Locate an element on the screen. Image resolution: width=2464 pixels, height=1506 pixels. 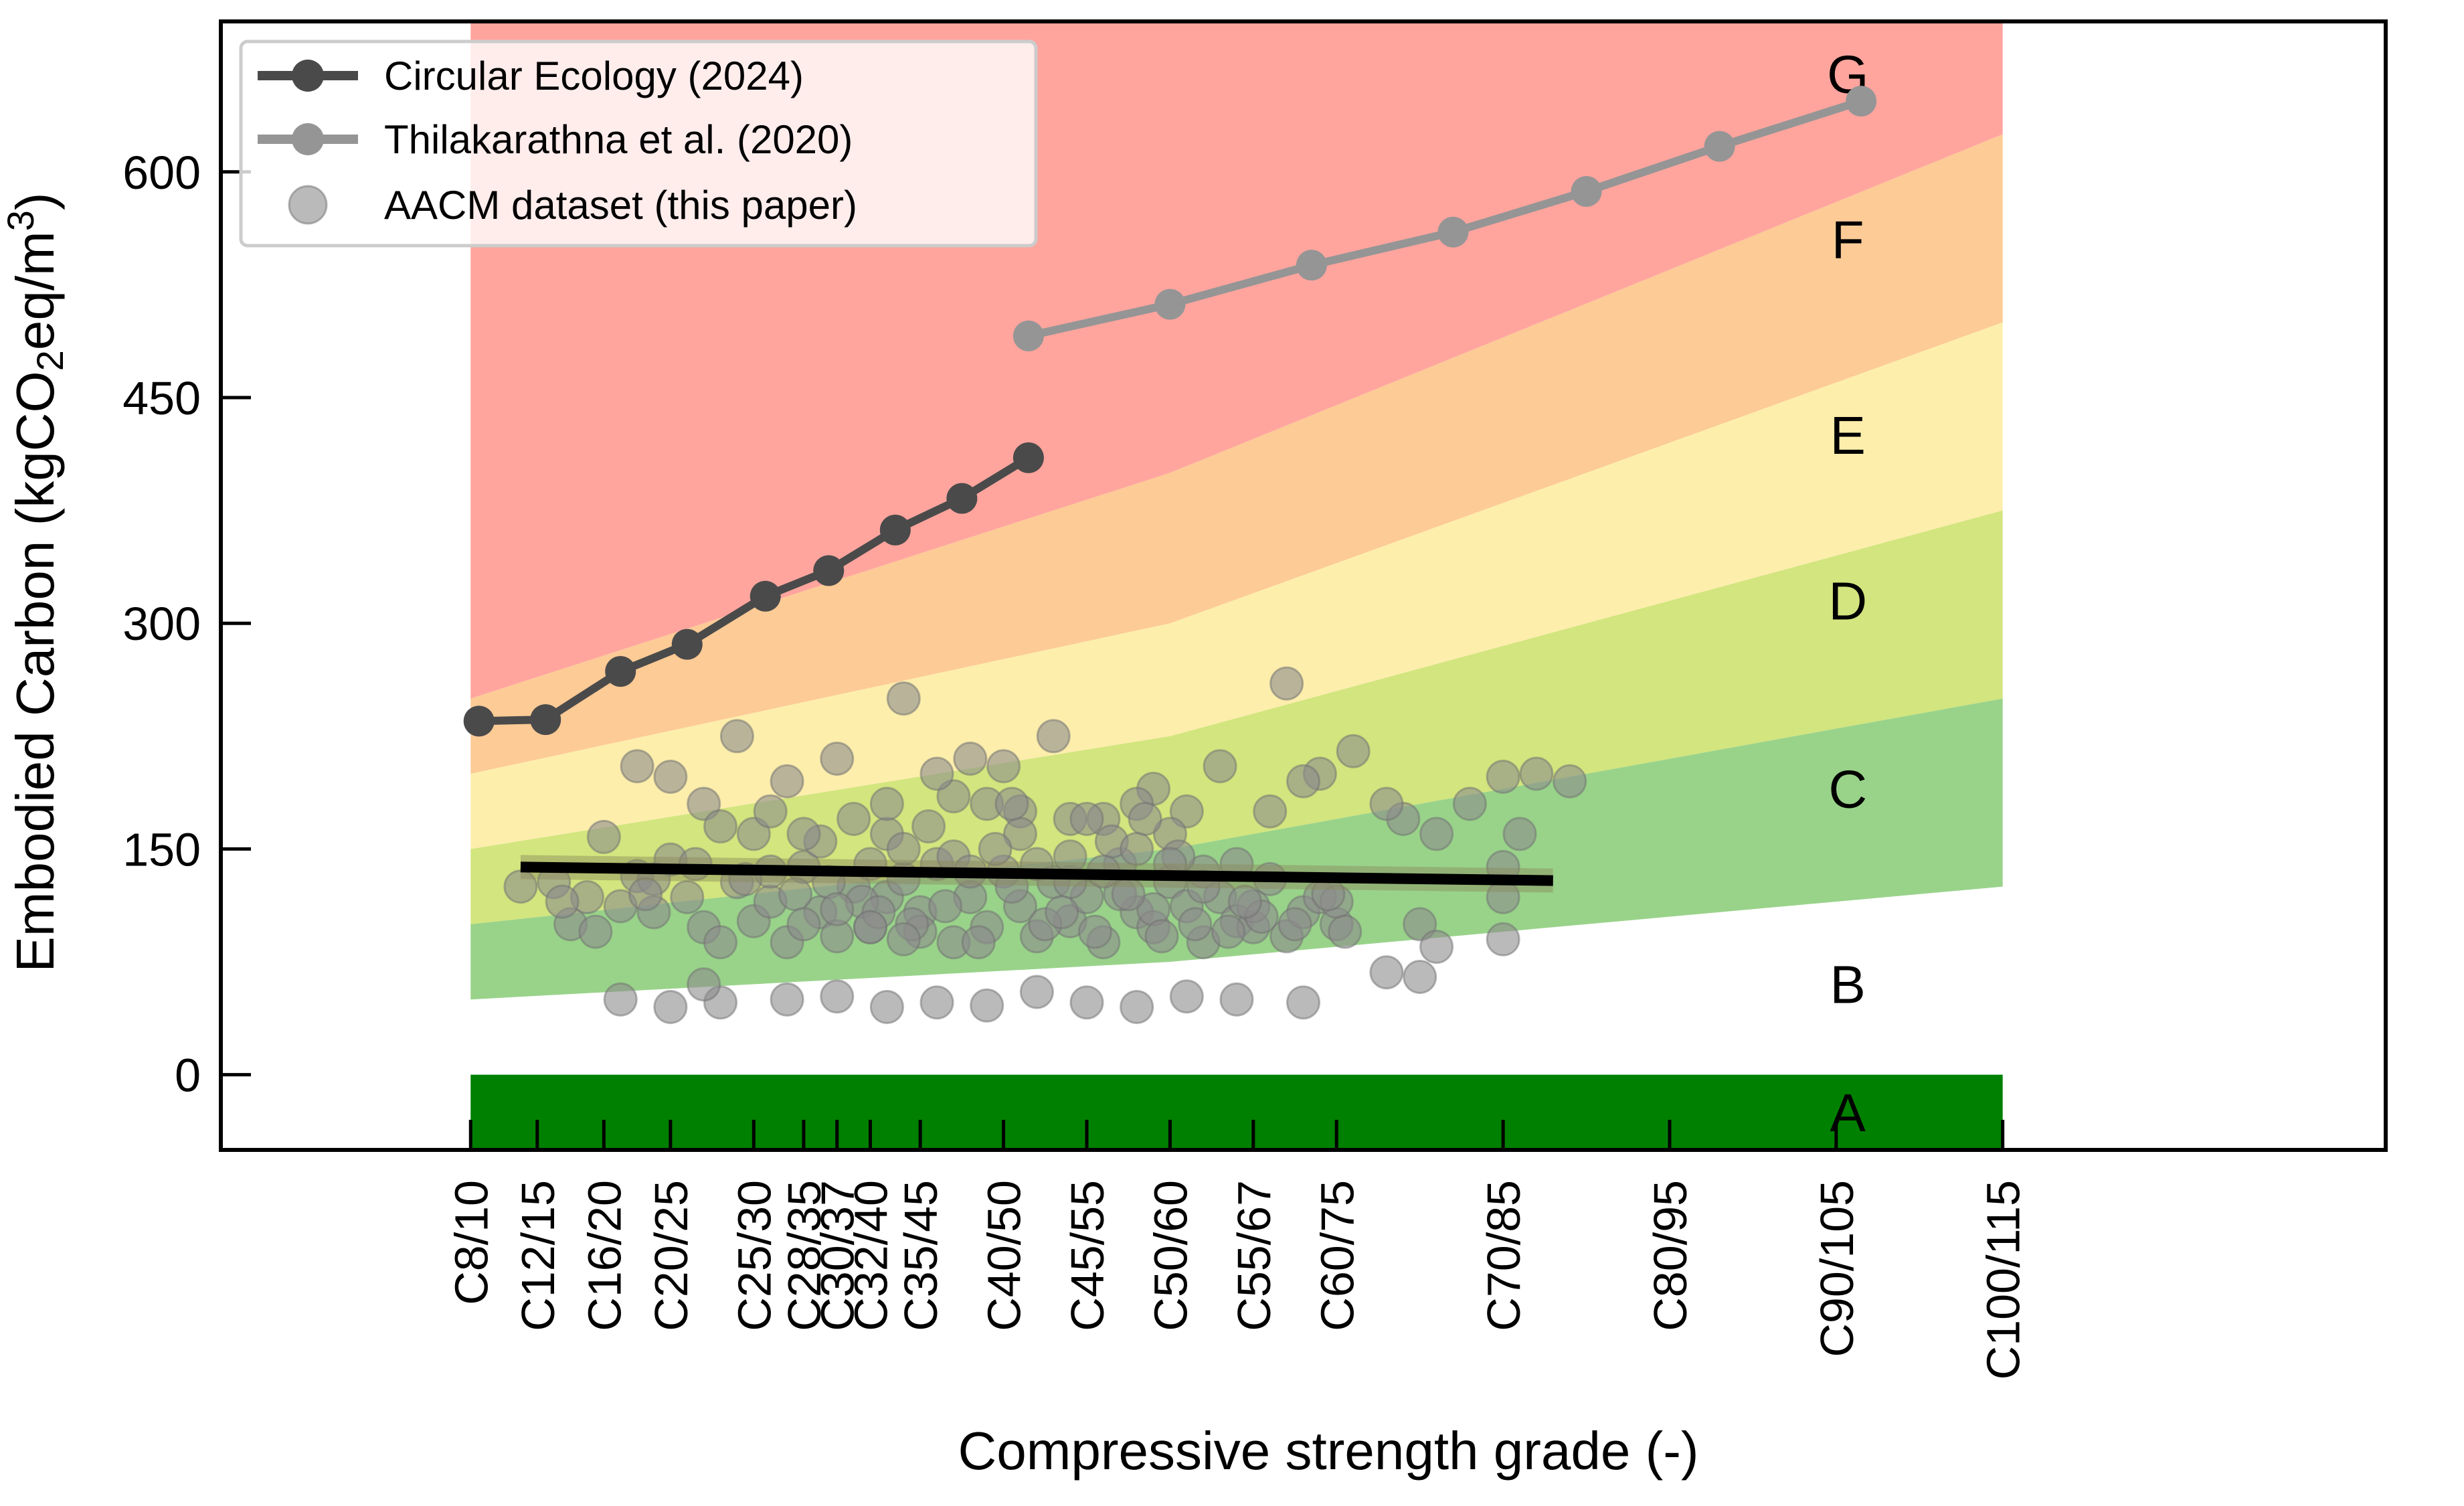
trendline is located at coordinates (1036, 874).